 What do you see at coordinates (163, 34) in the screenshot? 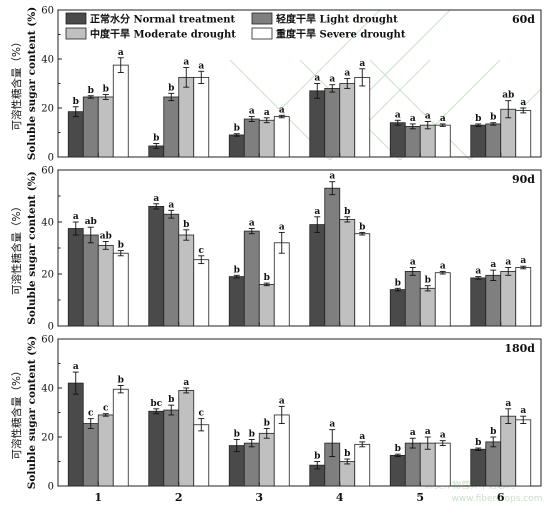
I see `legend-label-moderate: 中度干旱 Moderate drought` at bounding box center [163, 34].